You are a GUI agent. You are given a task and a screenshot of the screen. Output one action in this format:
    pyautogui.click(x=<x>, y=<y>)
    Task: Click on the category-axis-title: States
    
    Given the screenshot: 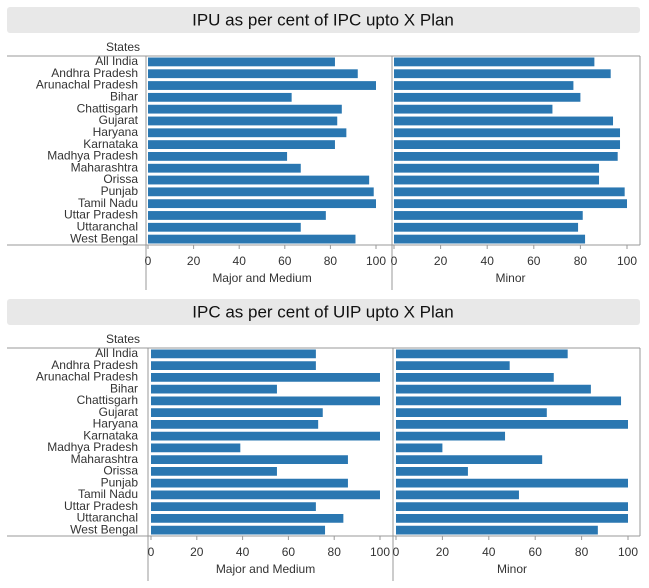 What is the action you would take?
    pyautogui.click(x=123, y=47)
    